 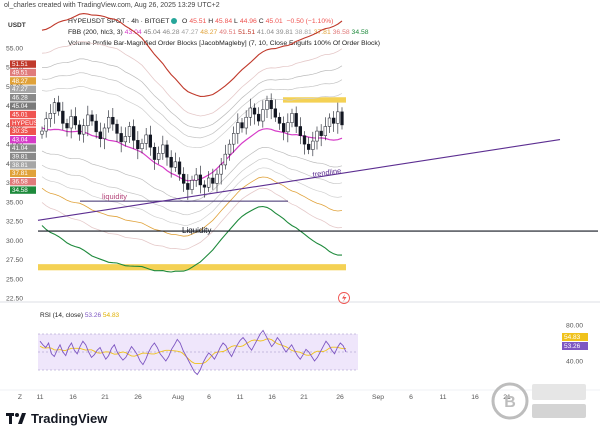 What do you see at coordinates (302, 32) in the screenshot?
I see `fbb-value: 38.81` at bounding box center [302, 32].